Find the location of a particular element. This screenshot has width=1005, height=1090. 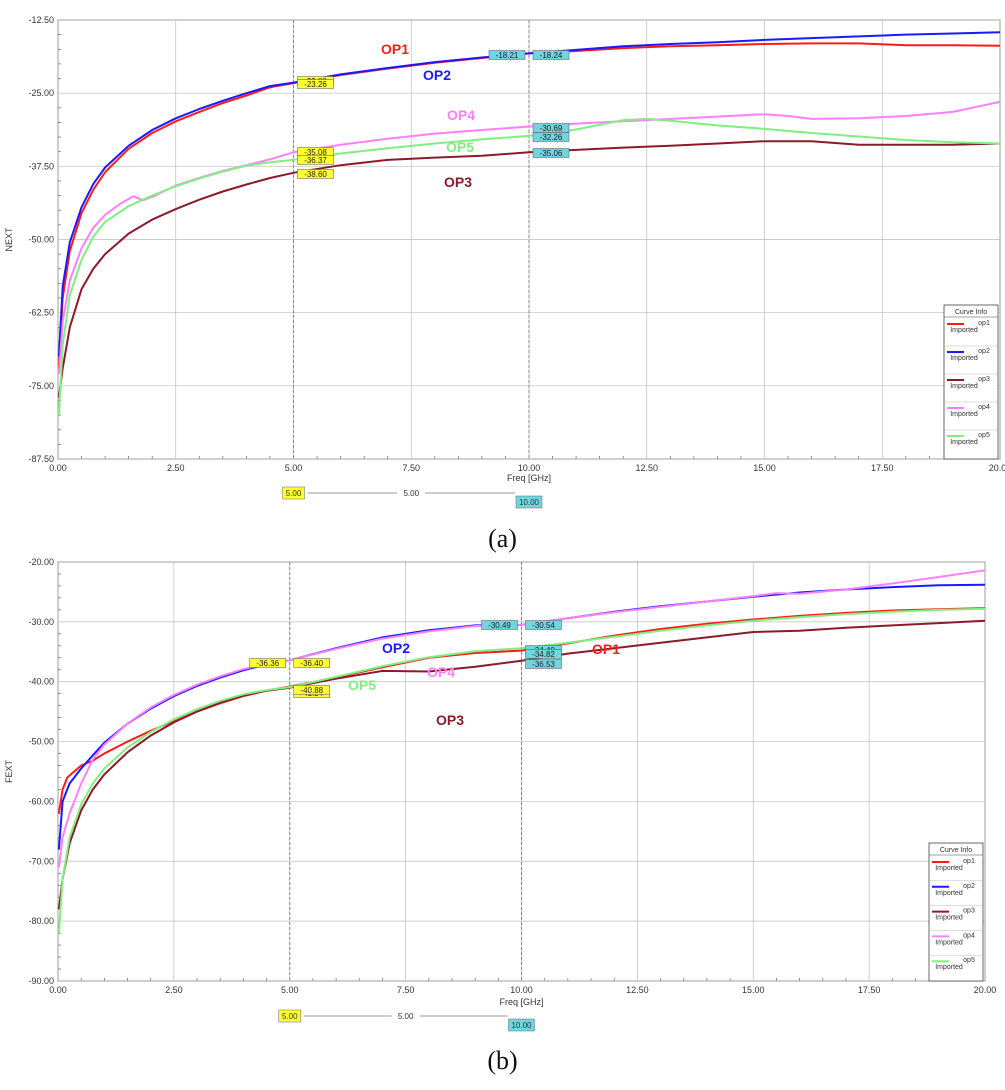

marker-value: -36.37 is located at coordinates (315, 160).